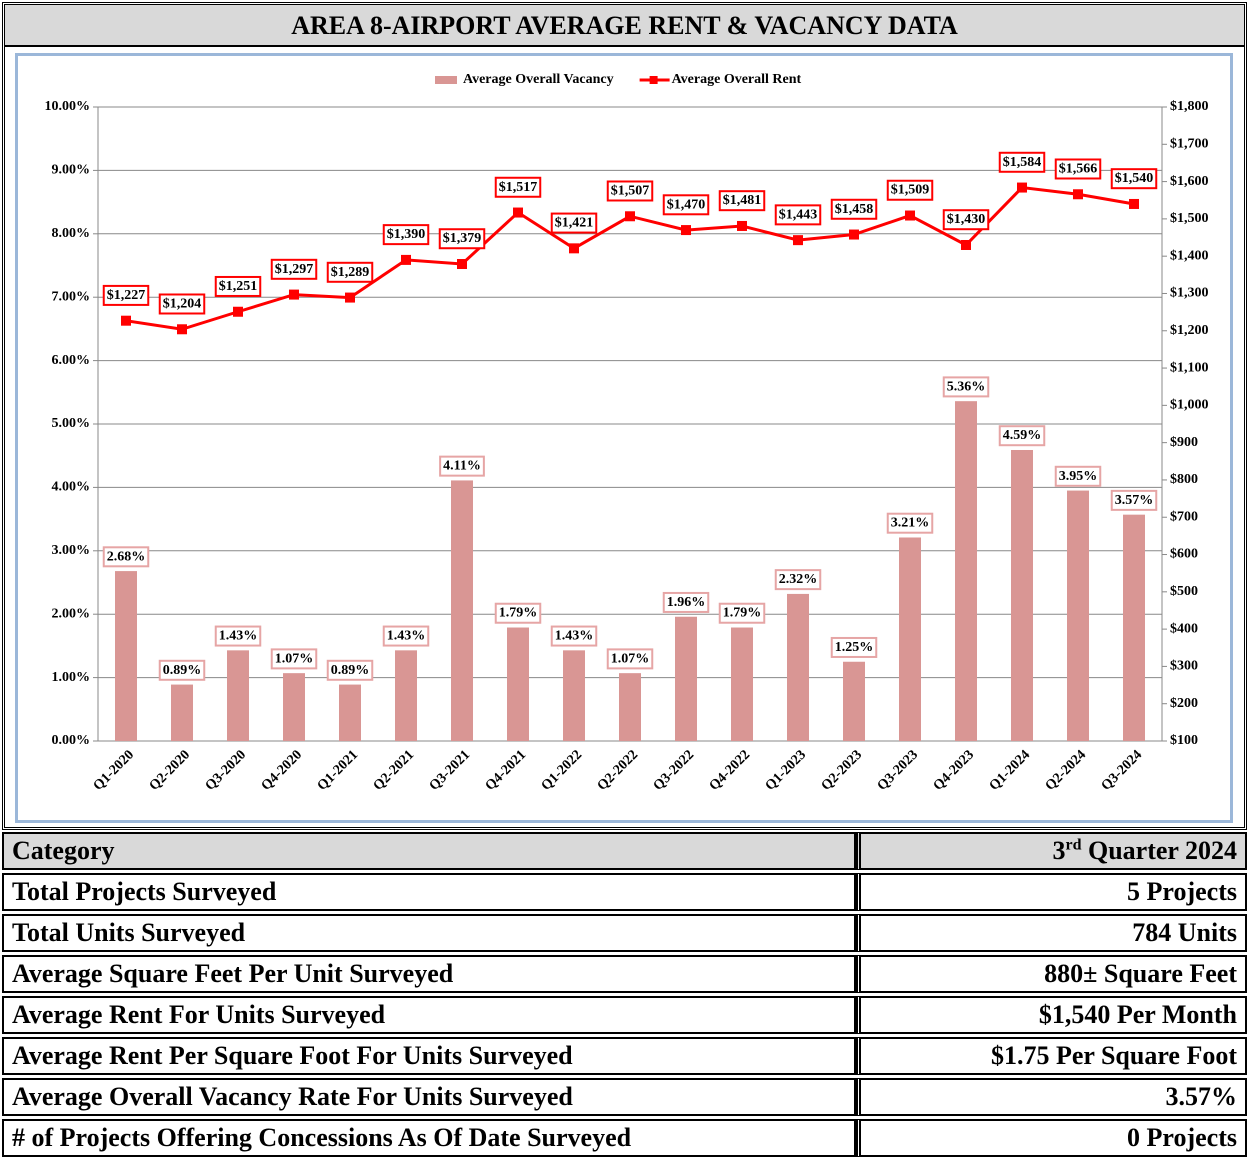 The width and height of the screenshot is (1249, 1173). I want to click on data-label-text: 4.59%, so click(1022, 435).